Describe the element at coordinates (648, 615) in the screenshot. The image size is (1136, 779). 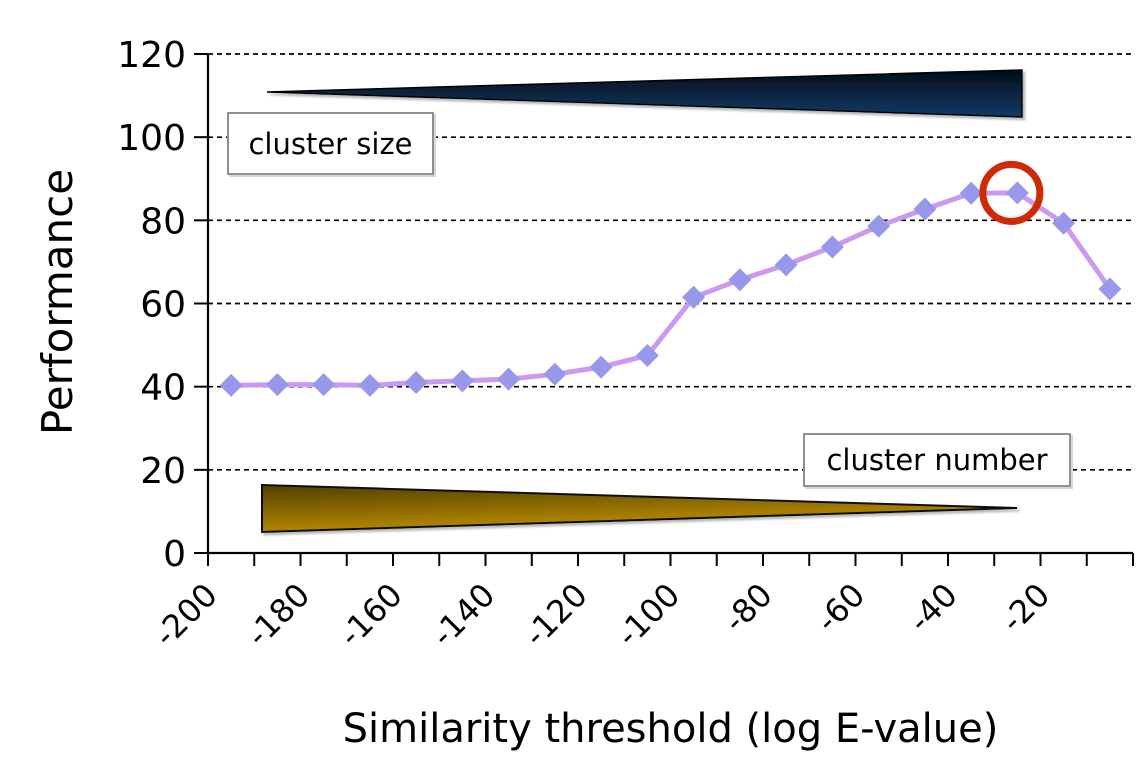
I see `x-tick-label: -100` at that location.